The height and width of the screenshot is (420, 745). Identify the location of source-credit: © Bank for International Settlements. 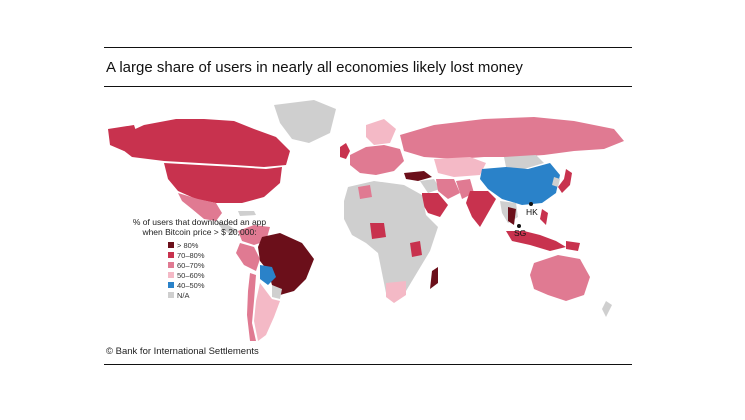
(182, 351).